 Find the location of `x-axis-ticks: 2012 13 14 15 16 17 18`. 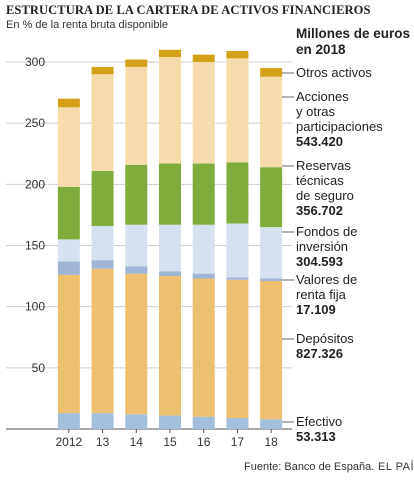

x-axis-ticks: 2012 13 14 15 16 17 18 is located at coordinates (167, 439).